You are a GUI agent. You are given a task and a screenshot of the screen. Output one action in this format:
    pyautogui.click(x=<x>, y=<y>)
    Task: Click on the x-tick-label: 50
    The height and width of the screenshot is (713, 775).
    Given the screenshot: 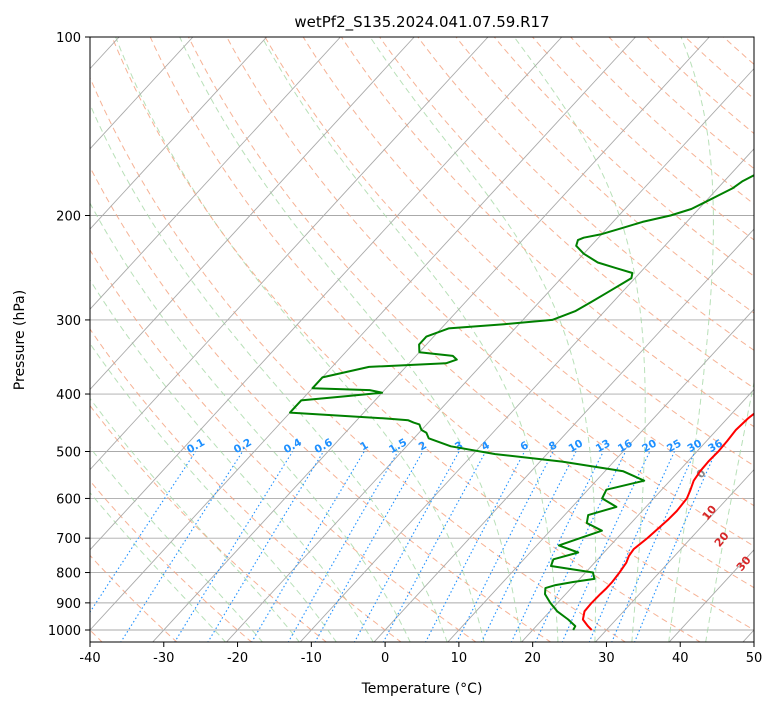 What is the action you would take?
    pyautogui.click(x=754, y=658)
    